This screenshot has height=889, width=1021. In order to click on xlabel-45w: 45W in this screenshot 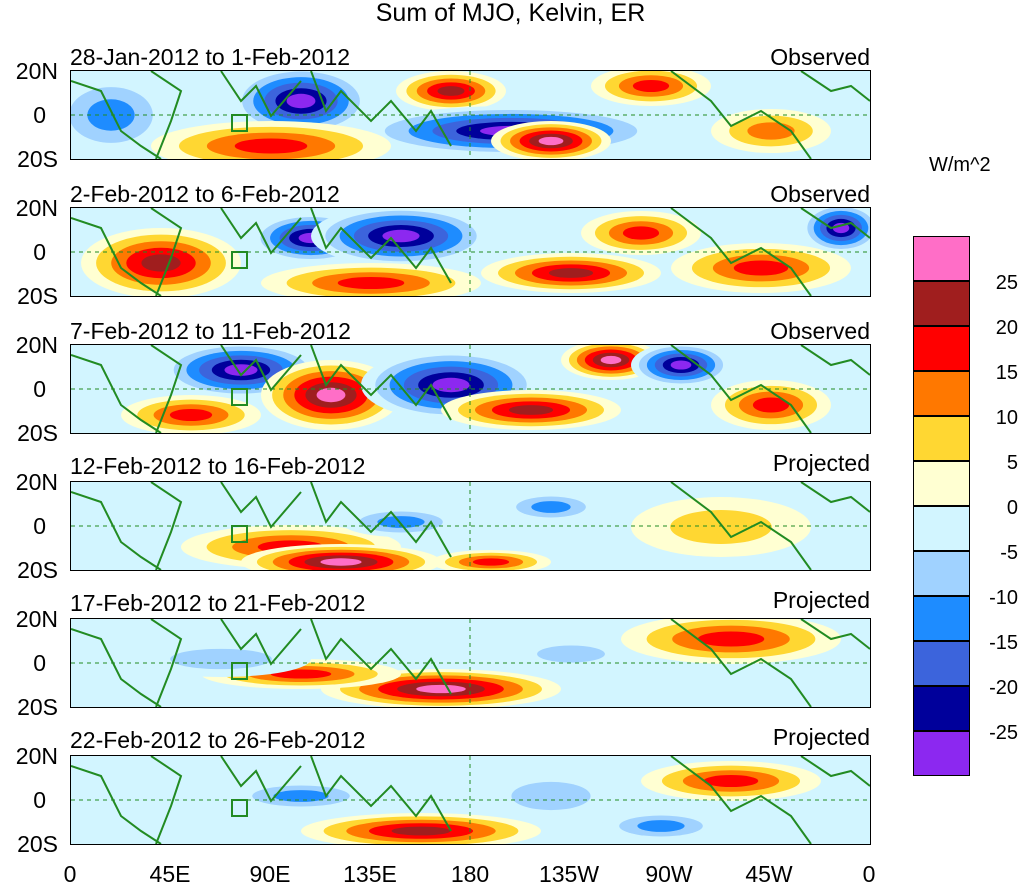, I will do `click(769, 874)`.